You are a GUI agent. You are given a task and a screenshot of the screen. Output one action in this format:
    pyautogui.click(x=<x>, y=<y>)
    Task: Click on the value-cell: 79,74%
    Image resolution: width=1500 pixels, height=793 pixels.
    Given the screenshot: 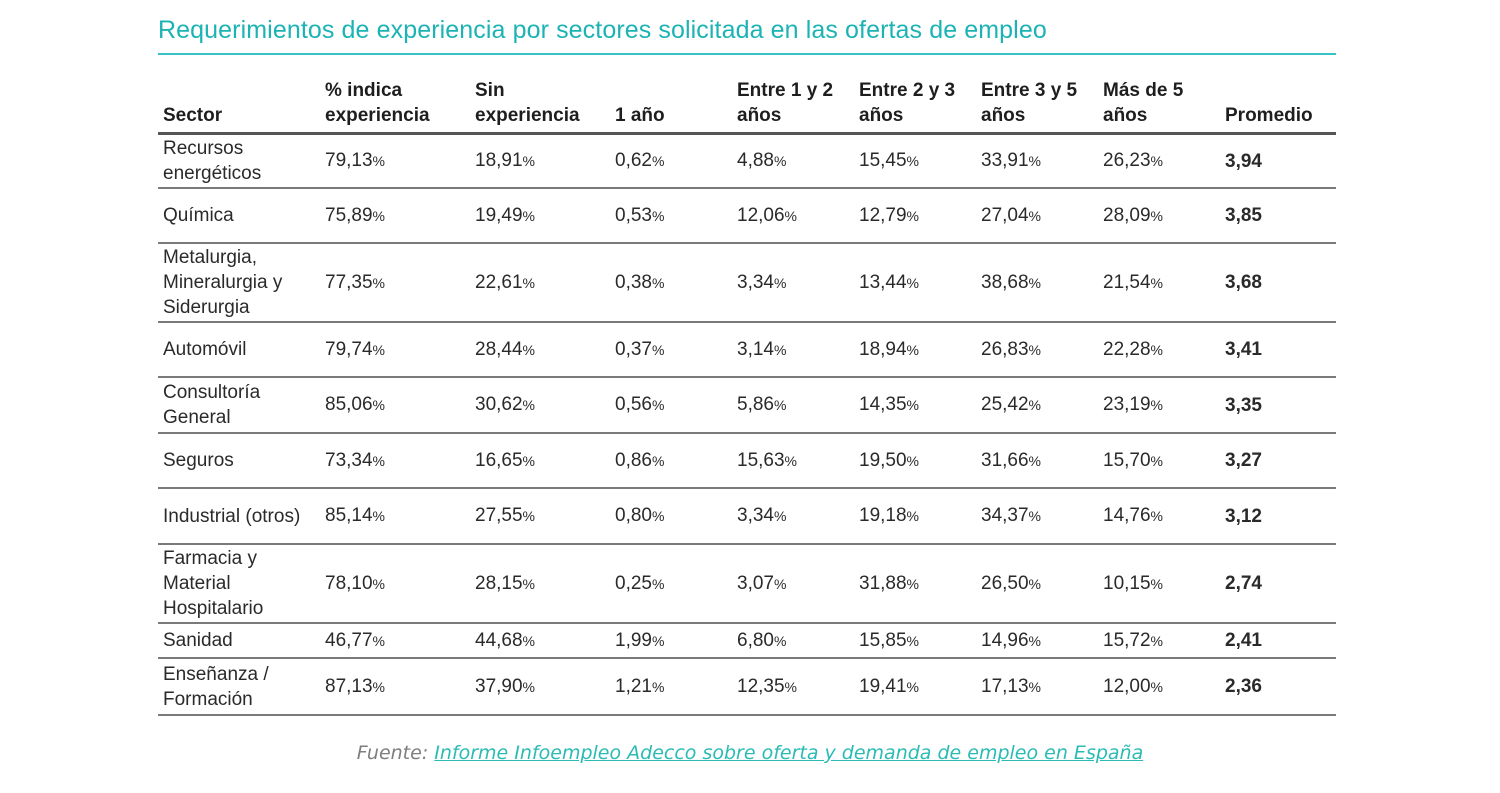 What is the action you would take?
    pyautogui.click(x=395, y=350)
    